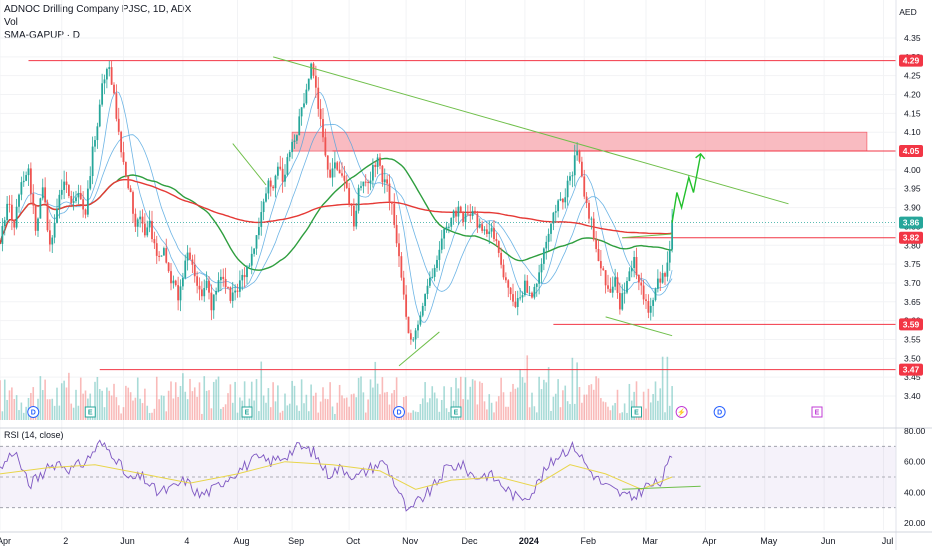  Describe the element at coordinates (42, 35) in the screenshot. I see `sma-indicator-label: SMA-GAPUP · D` at that location.